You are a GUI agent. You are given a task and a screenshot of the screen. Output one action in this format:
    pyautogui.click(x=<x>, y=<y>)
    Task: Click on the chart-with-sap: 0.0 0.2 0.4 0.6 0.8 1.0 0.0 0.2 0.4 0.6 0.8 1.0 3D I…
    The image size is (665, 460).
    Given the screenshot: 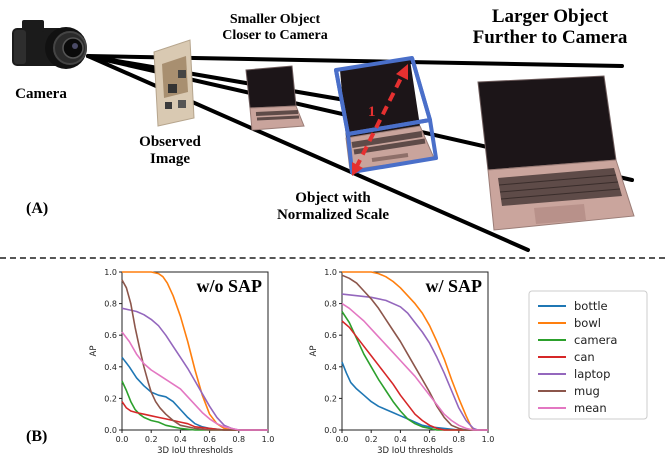 What is the action you would take?
    pyautogui.click(x=402, y=362)
    